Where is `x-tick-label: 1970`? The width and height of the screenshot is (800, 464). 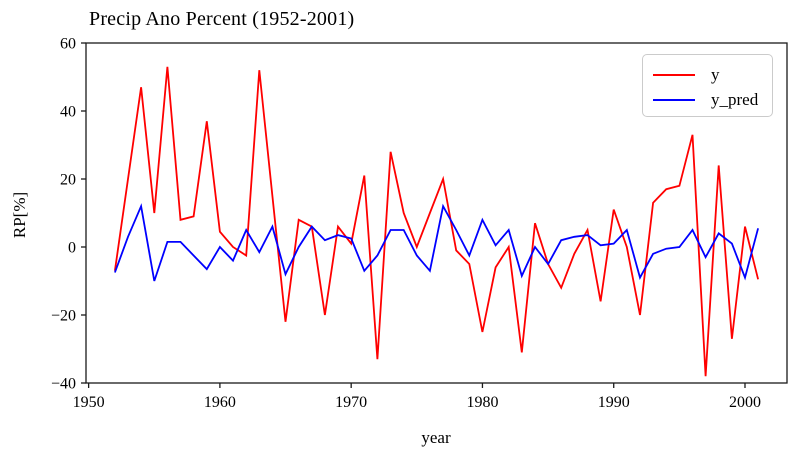
x-tick-label: 1970 is located at coordinates (351, 402).